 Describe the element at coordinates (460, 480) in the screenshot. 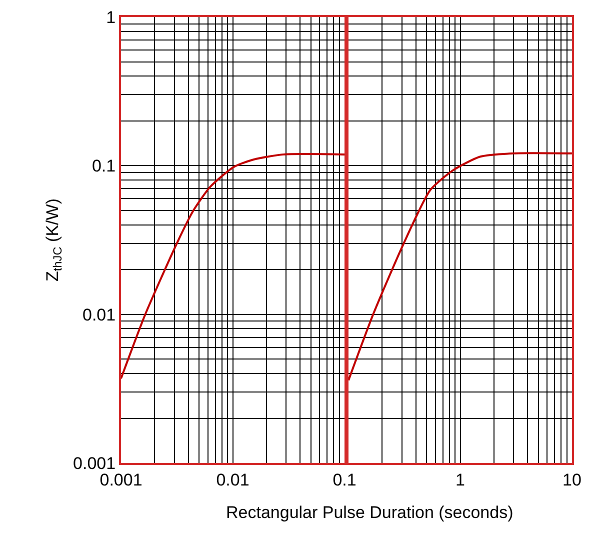

I see `x-tick-label: 1` at that location.